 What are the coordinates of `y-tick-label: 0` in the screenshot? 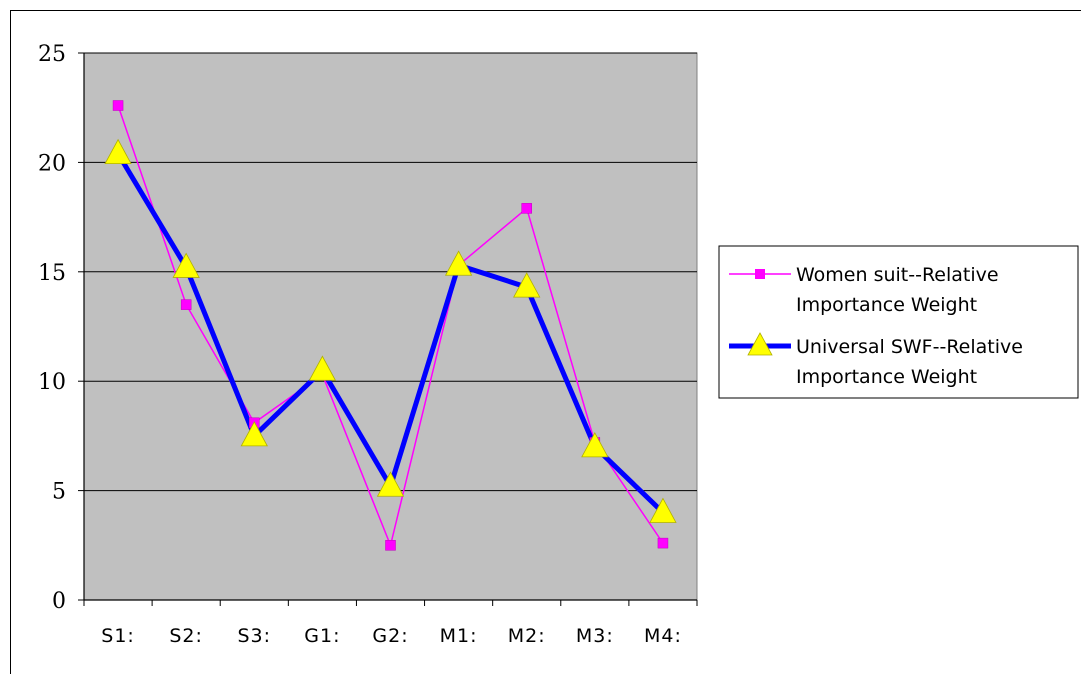 It's located at (59, 601).